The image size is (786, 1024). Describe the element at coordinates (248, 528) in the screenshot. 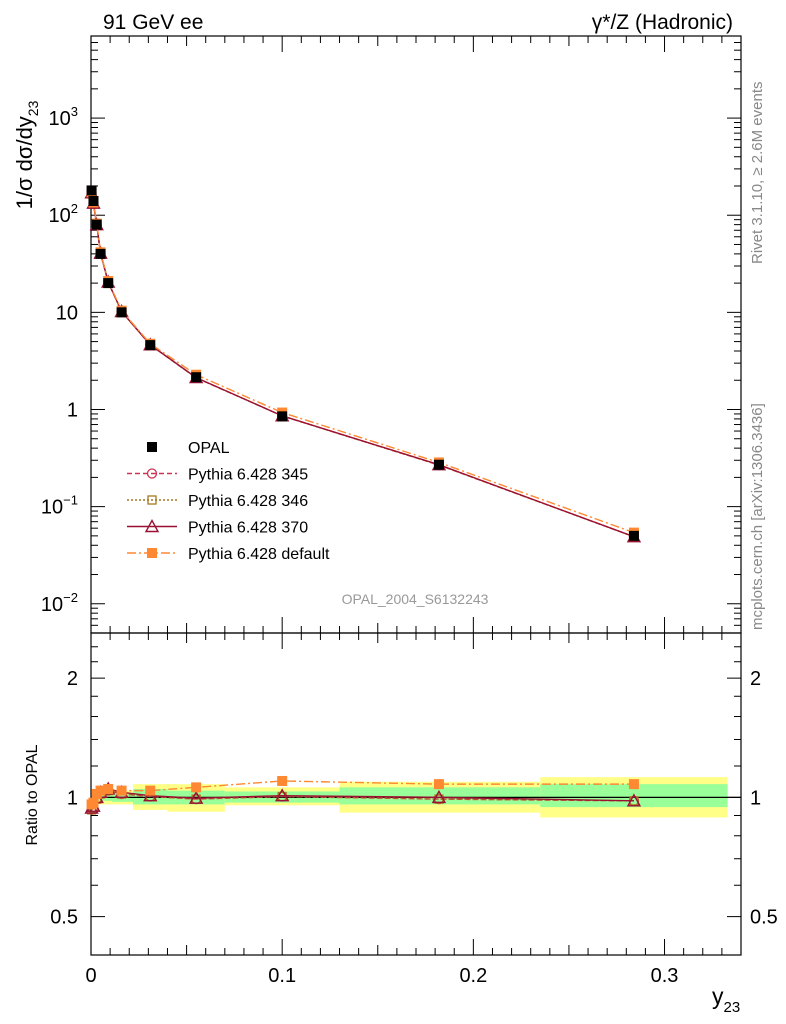

I see `legend-label: Pythia 6.428 370` at that location.